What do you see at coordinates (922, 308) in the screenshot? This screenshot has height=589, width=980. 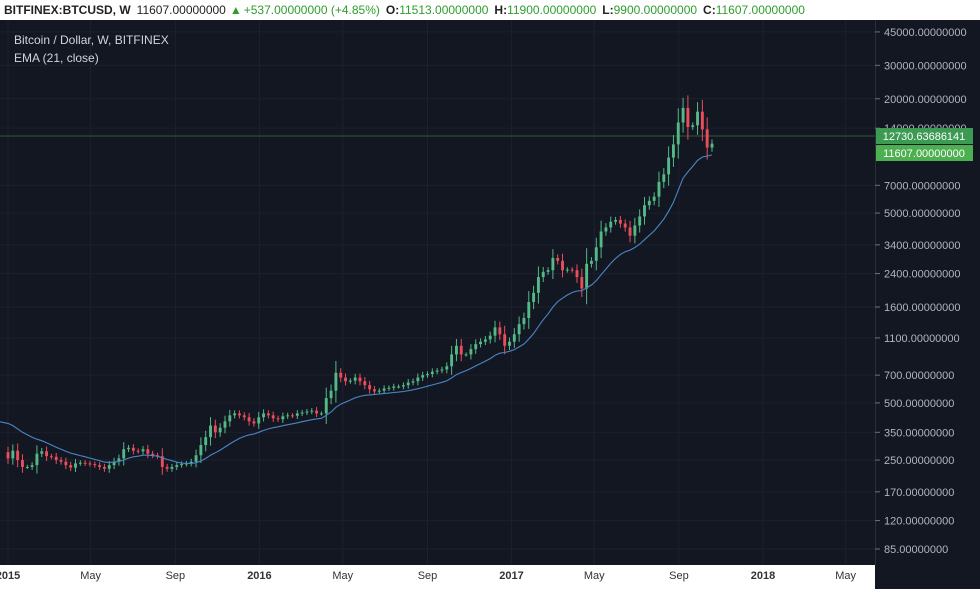 I see `price-tick-label: 1600.00000000` at bounding box center [922, 308].